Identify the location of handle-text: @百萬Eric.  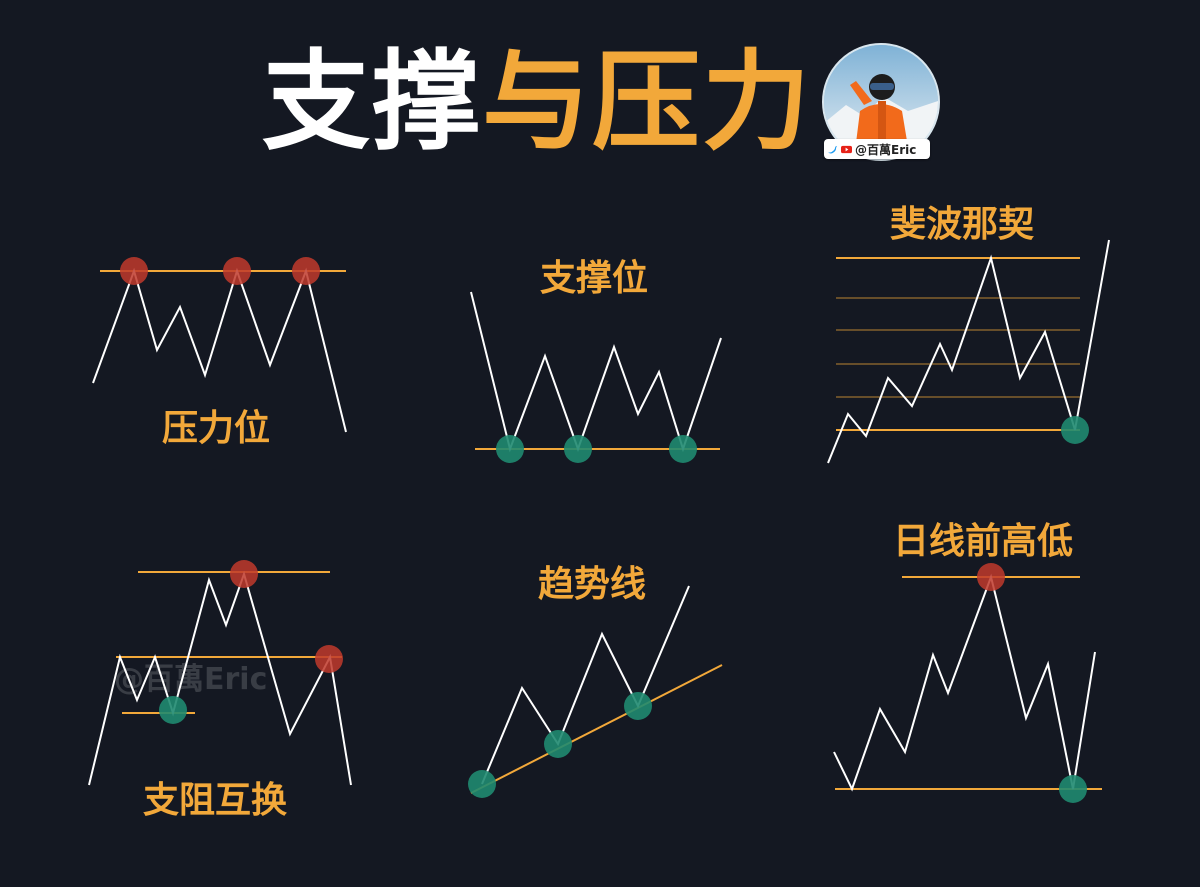
(886, 149).